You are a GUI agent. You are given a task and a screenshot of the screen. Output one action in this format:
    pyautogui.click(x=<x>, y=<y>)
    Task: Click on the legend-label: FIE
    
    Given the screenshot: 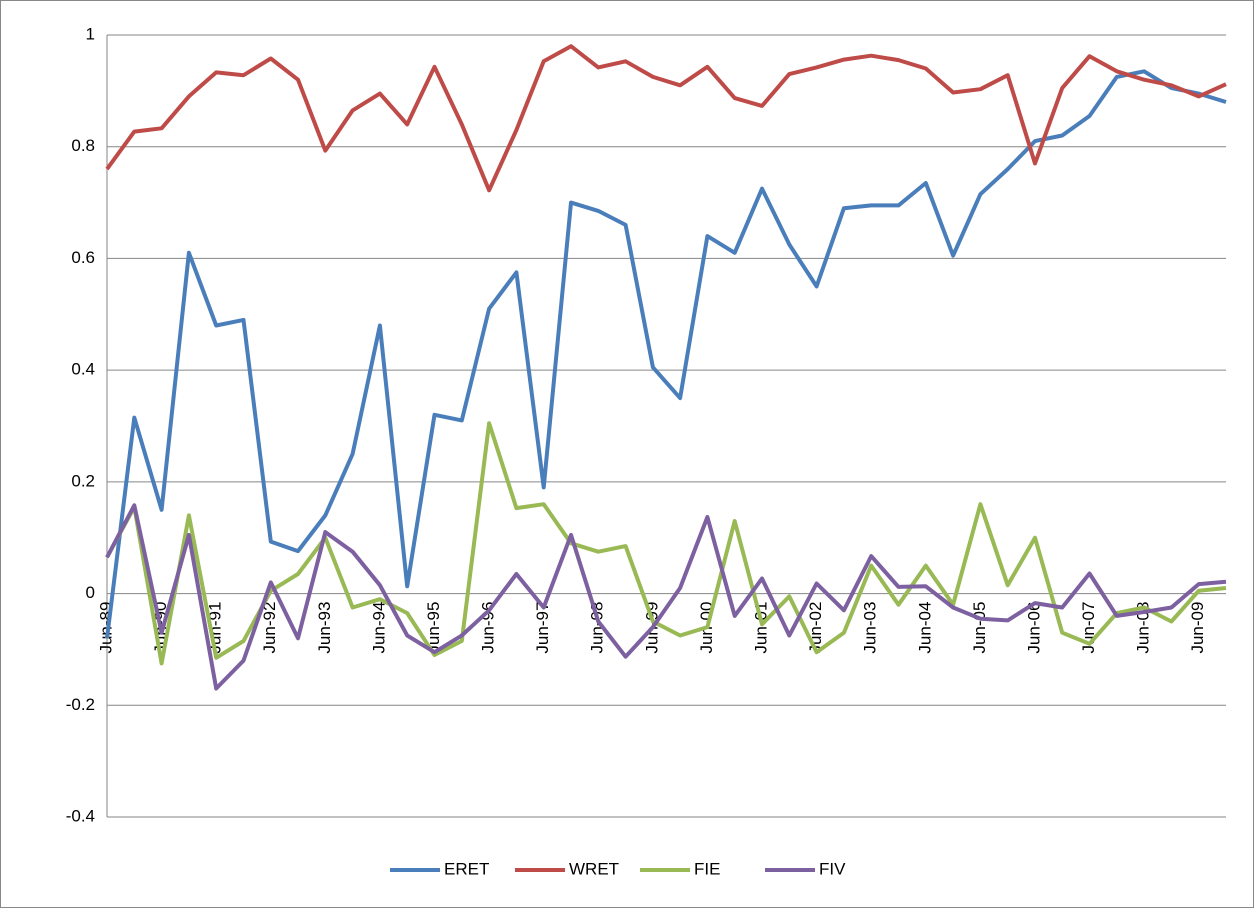 What is the action you would take?
    pyautogui.click(x=707, y=868)
    